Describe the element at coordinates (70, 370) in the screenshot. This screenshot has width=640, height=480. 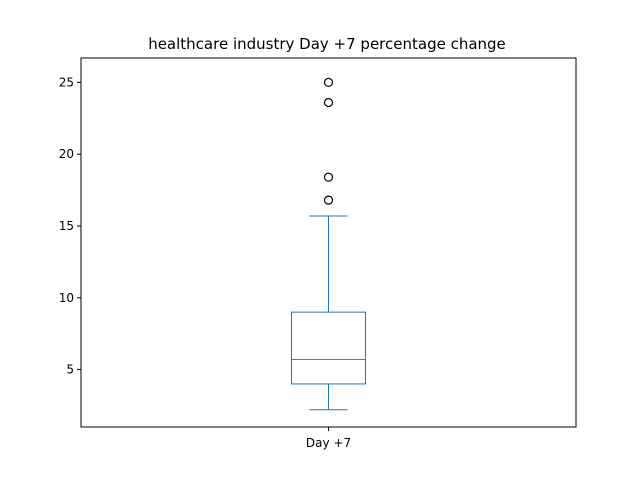
I see `y-tick-label: 5` at that location.